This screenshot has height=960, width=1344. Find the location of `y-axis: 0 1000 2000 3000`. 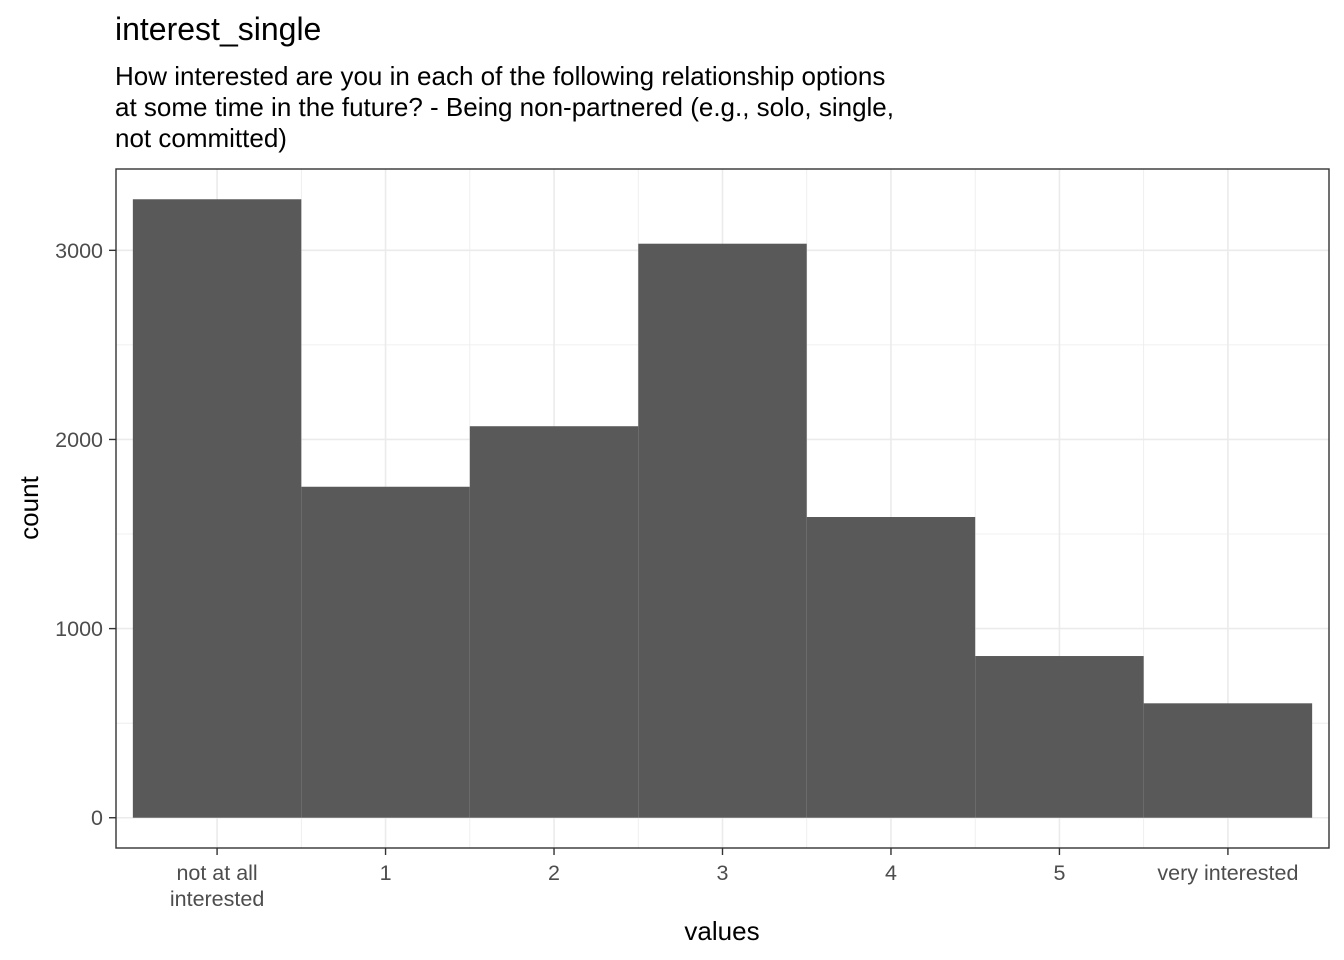

y-axis: 0 1000 2000 3000 is located at coordinates (85, 534).